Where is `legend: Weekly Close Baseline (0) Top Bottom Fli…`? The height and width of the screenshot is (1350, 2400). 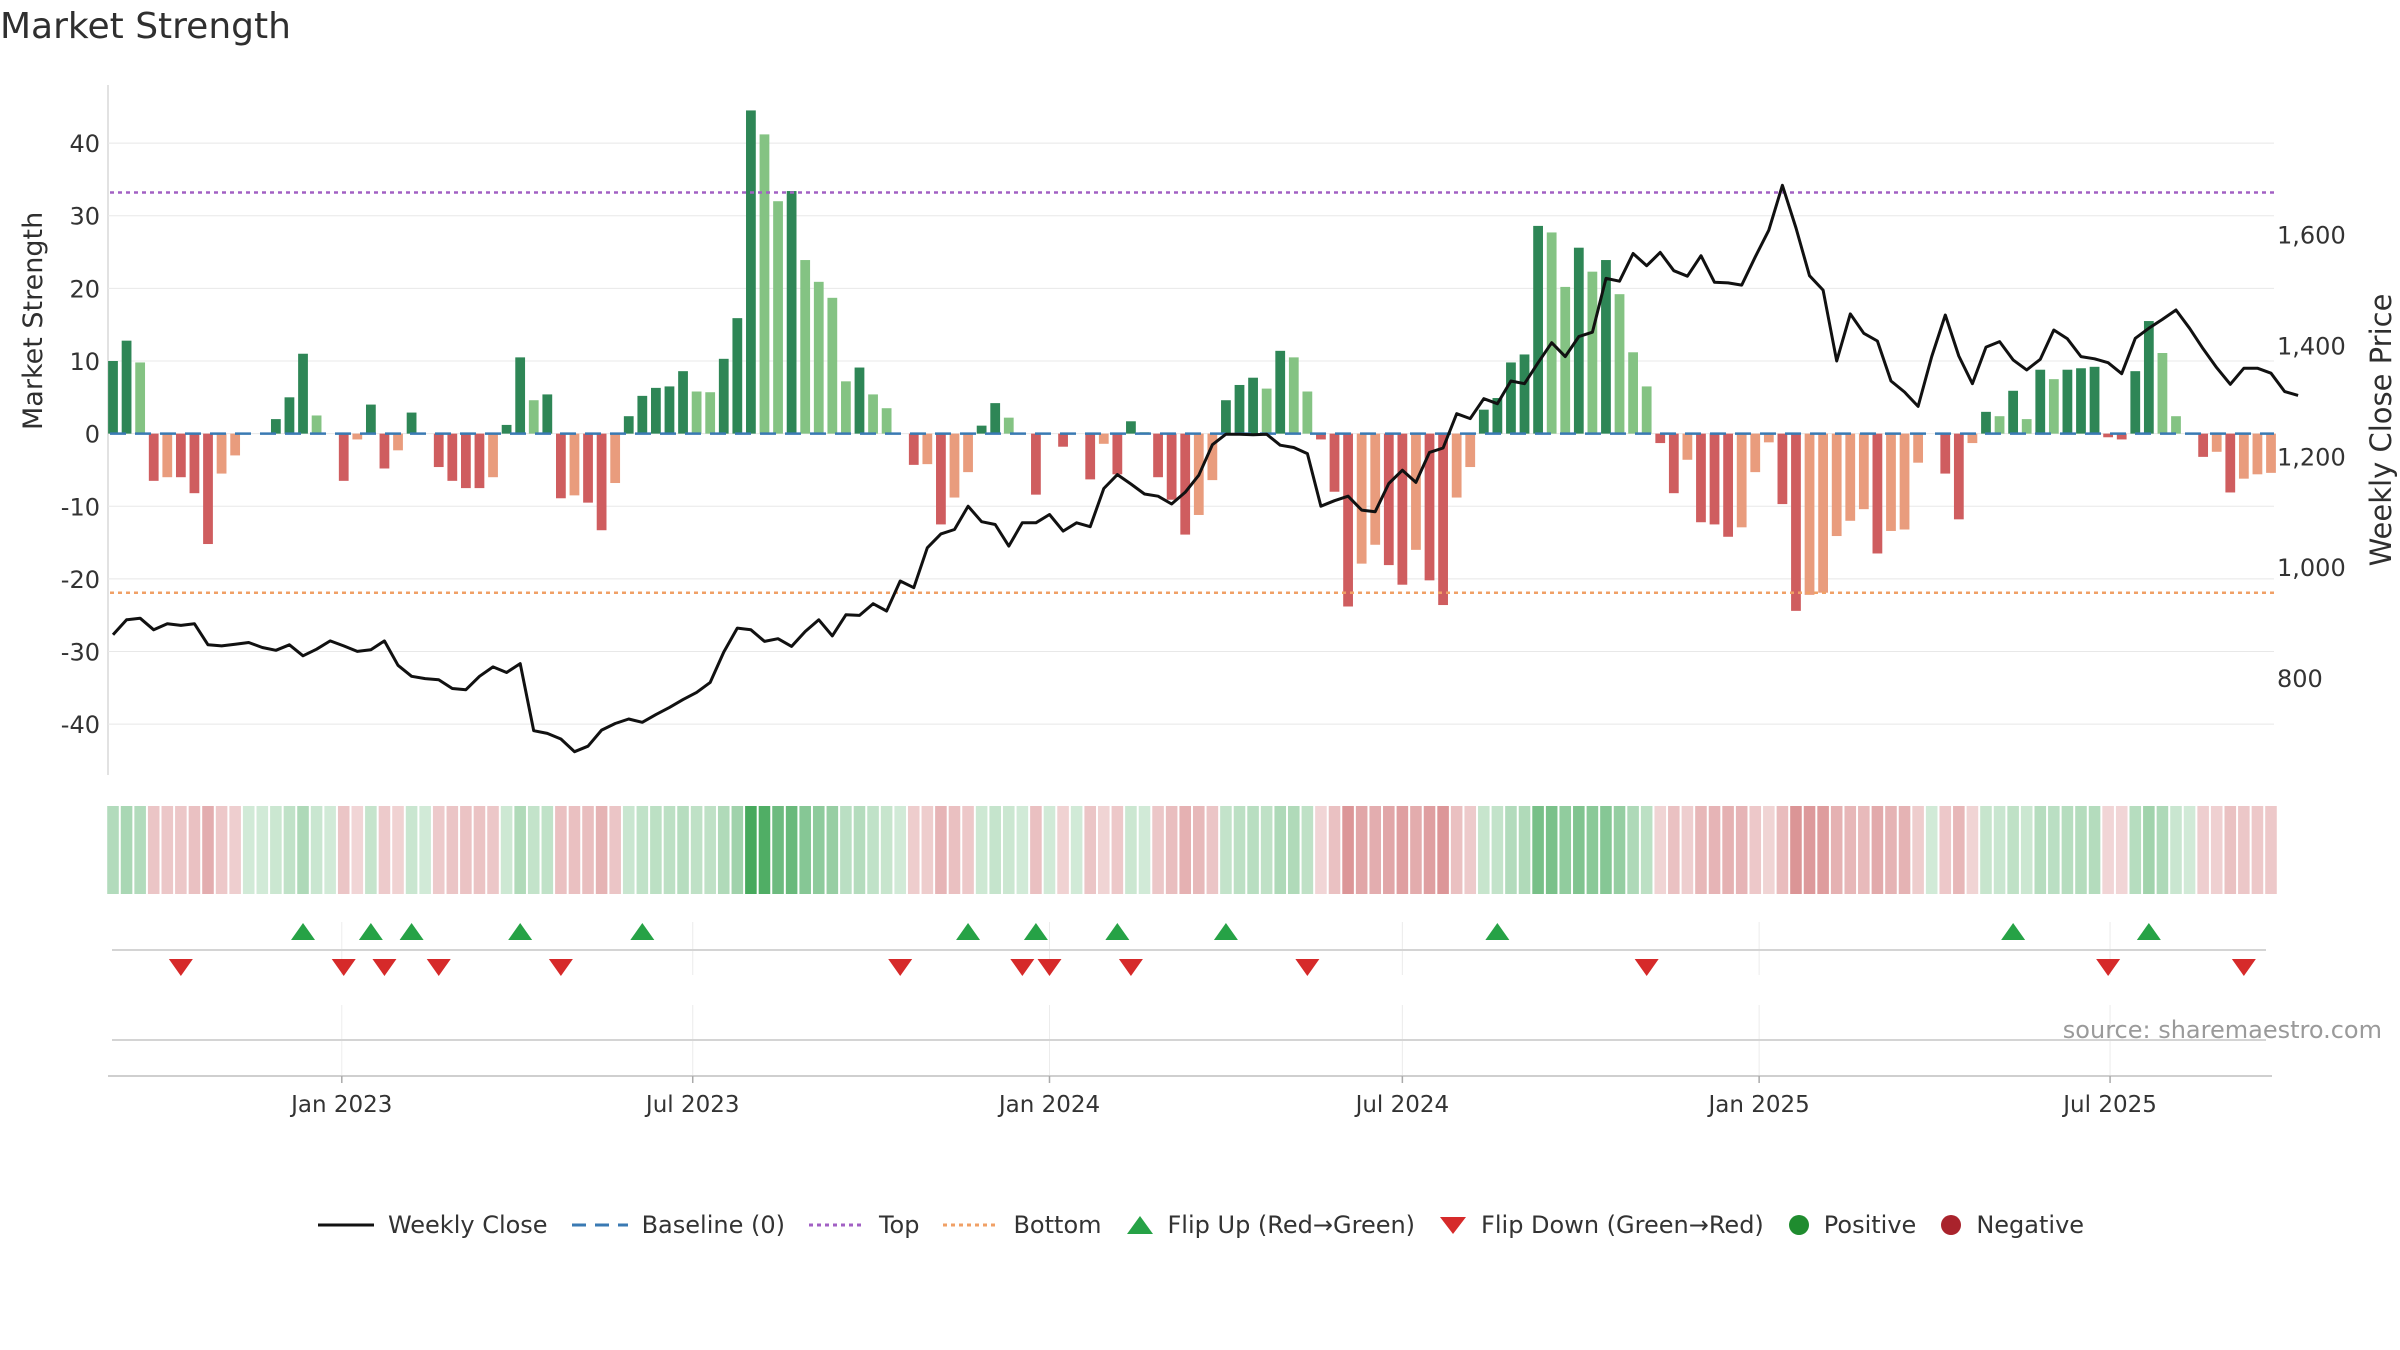
legend: Weekly Close Baseline (0) Top Bottom Fli… is located at coordinates (1200, 1225).